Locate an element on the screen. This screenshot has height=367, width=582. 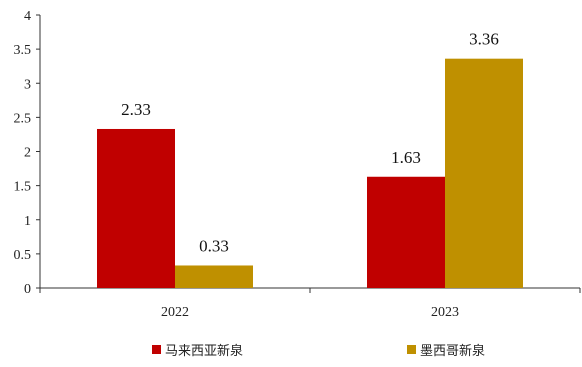
x-axis: 2022 2023 is located at coordinates (310, 303).